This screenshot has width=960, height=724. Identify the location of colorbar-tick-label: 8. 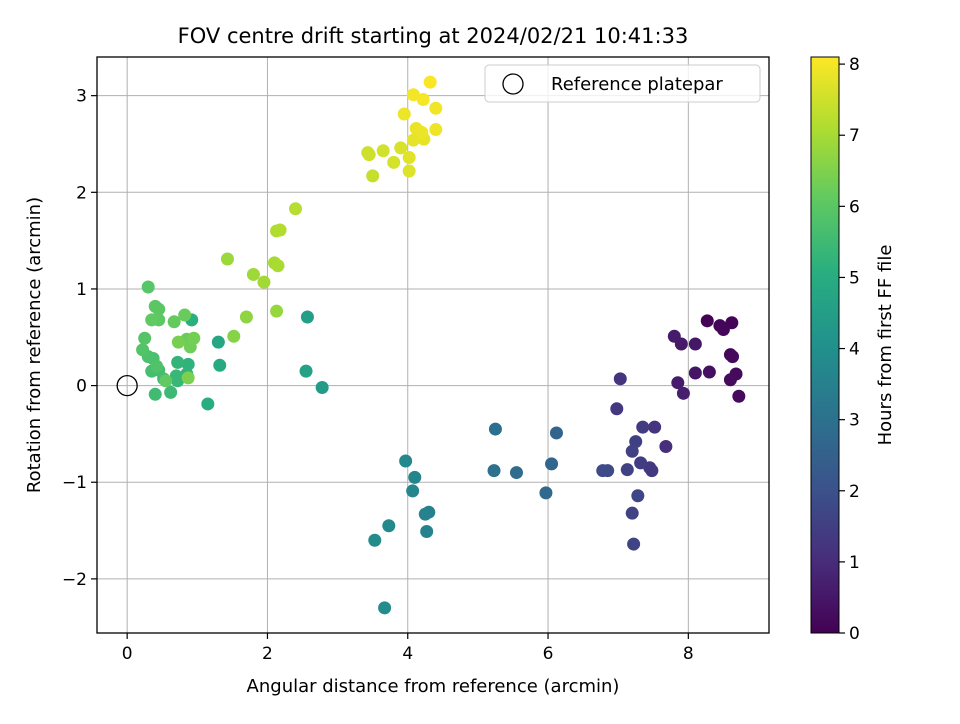
(854, 65).